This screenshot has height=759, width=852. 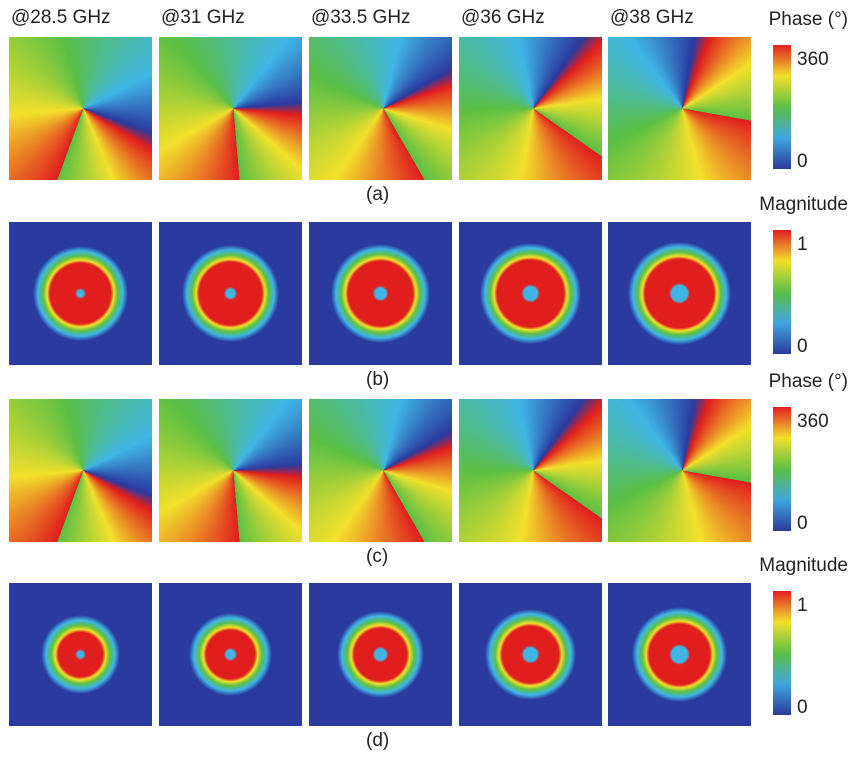 What do you see at coordinates (503, 17) in the screenshot?
I see `column-label: @36 GHz` at bounding box center [503, 17].